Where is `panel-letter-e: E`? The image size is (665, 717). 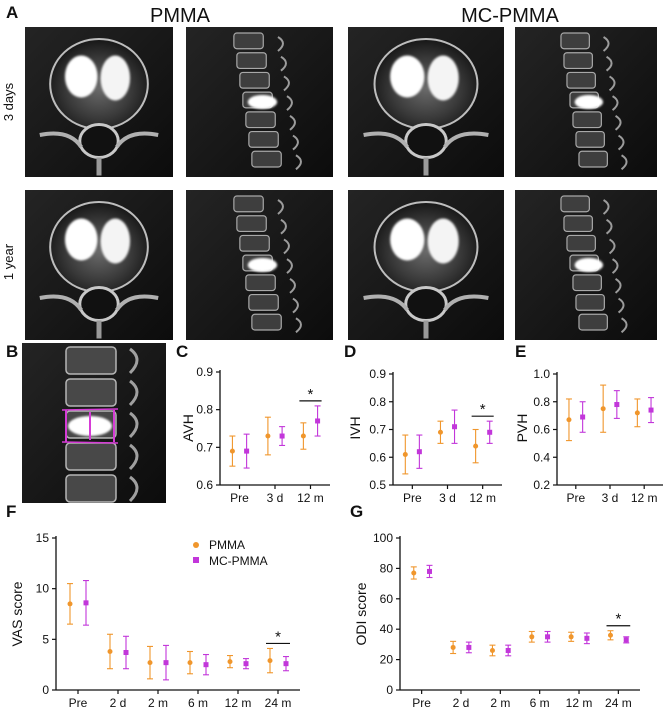
panel-letter-e: E is located at coordinates (520, 351).